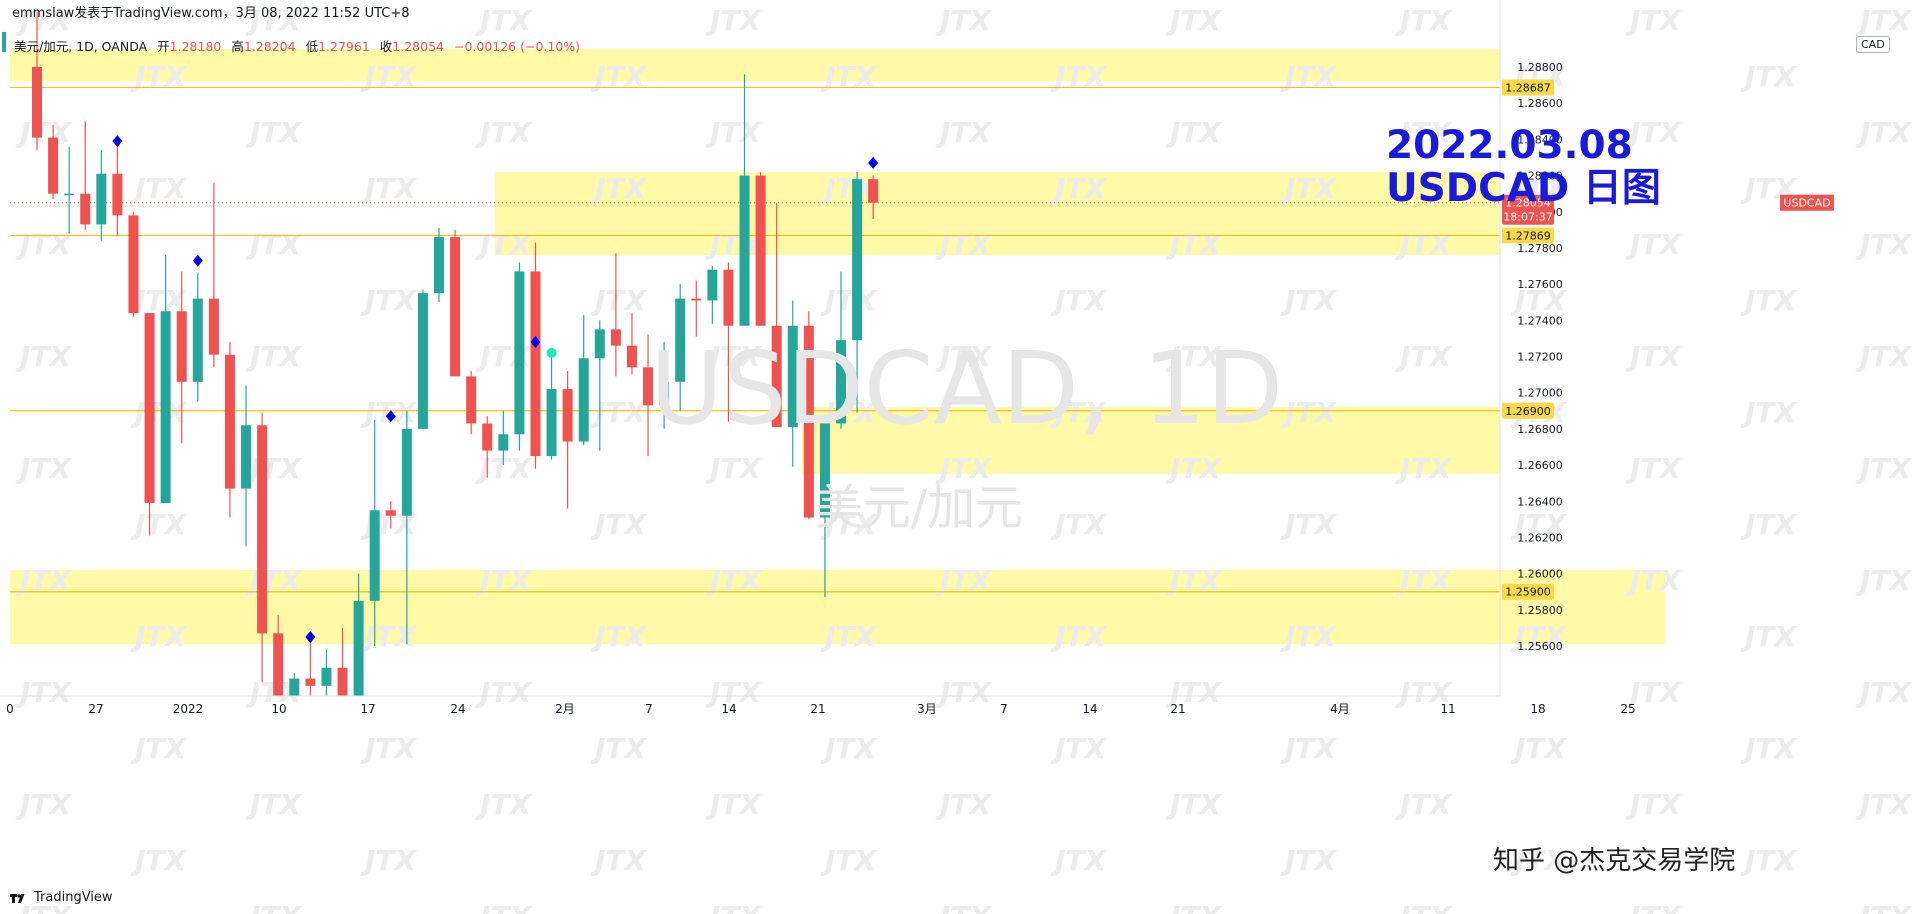 This screenshot has width=1920, height=914. I want to click on tradingview-logo: TradingView, so click(61, 897).